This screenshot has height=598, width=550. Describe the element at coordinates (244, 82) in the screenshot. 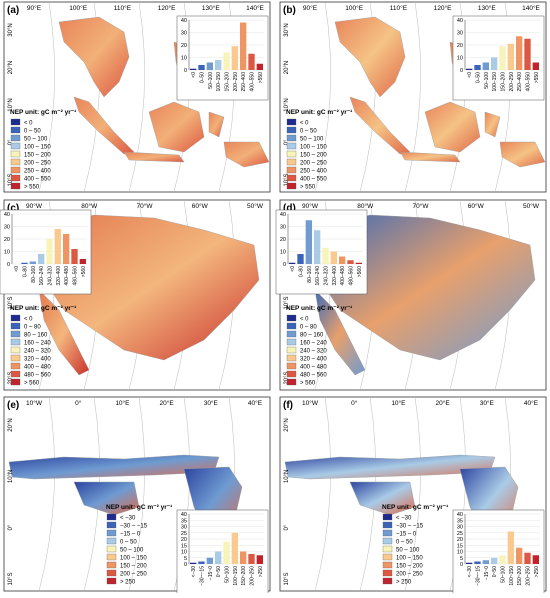

I see `inset-x-tick-label: 250–400` at that location.